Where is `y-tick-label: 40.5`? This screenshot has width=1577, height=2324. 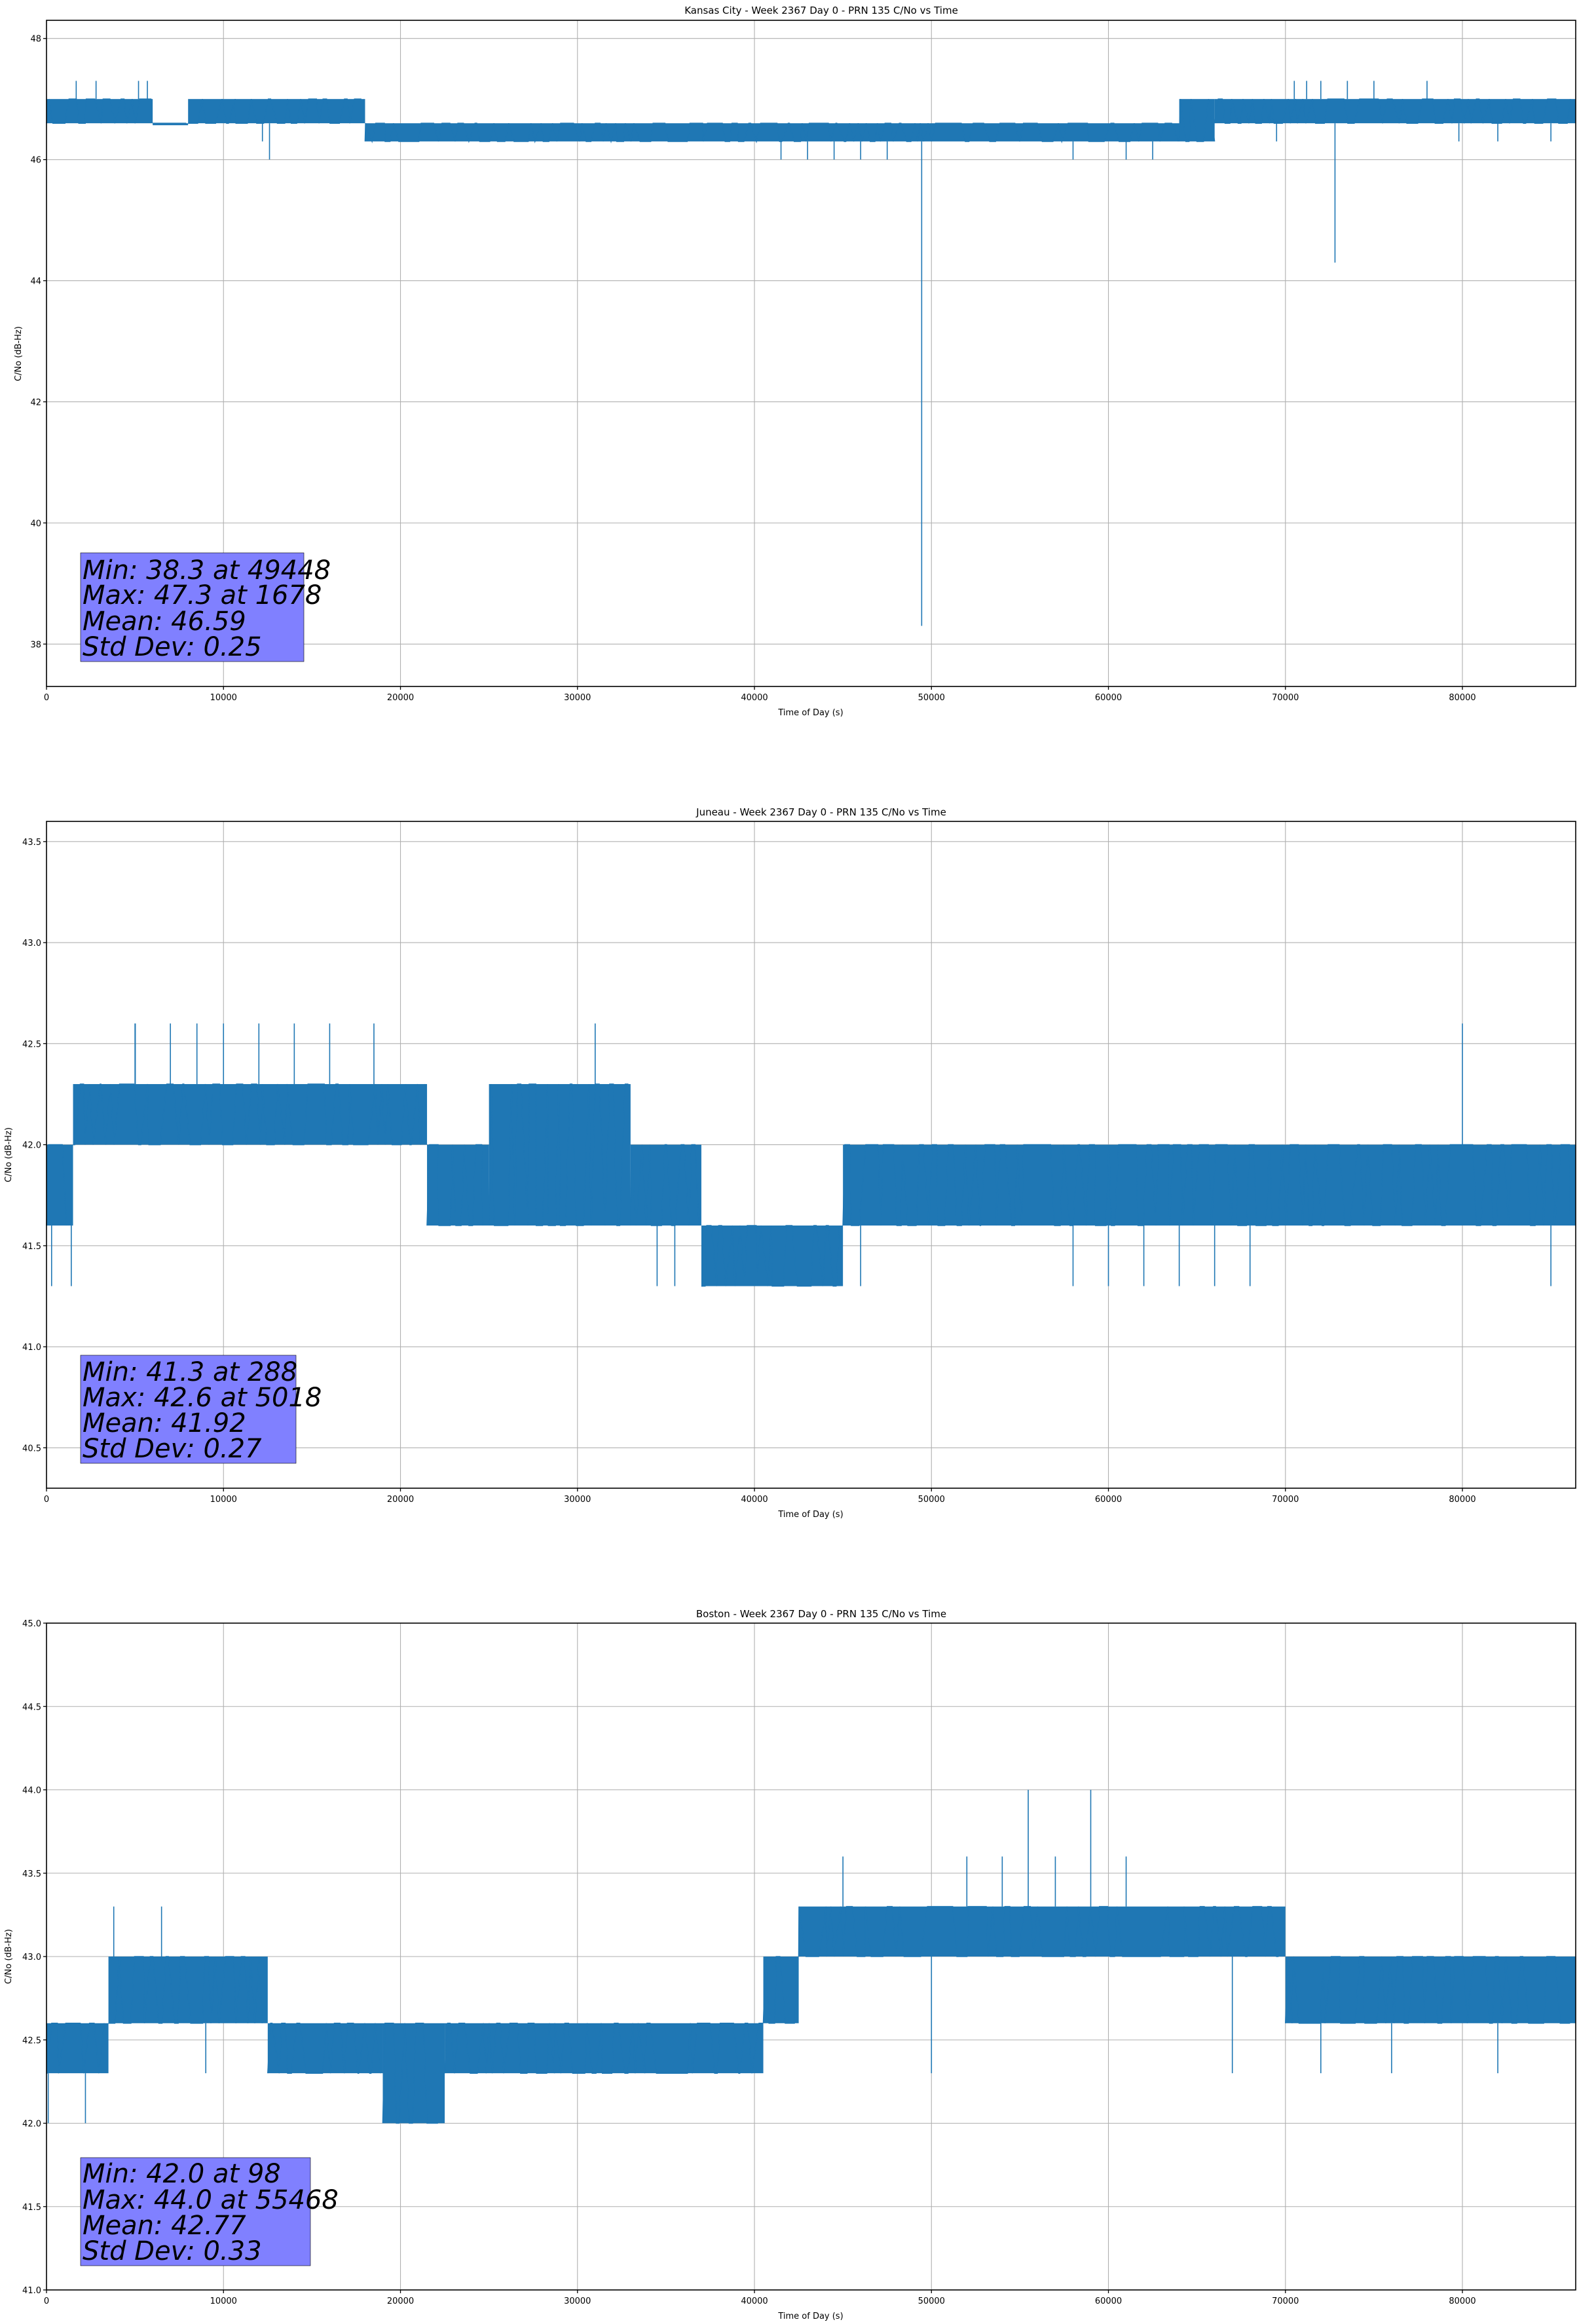
y-tick-label: 40.5 is located at coordinates (31, 1448).